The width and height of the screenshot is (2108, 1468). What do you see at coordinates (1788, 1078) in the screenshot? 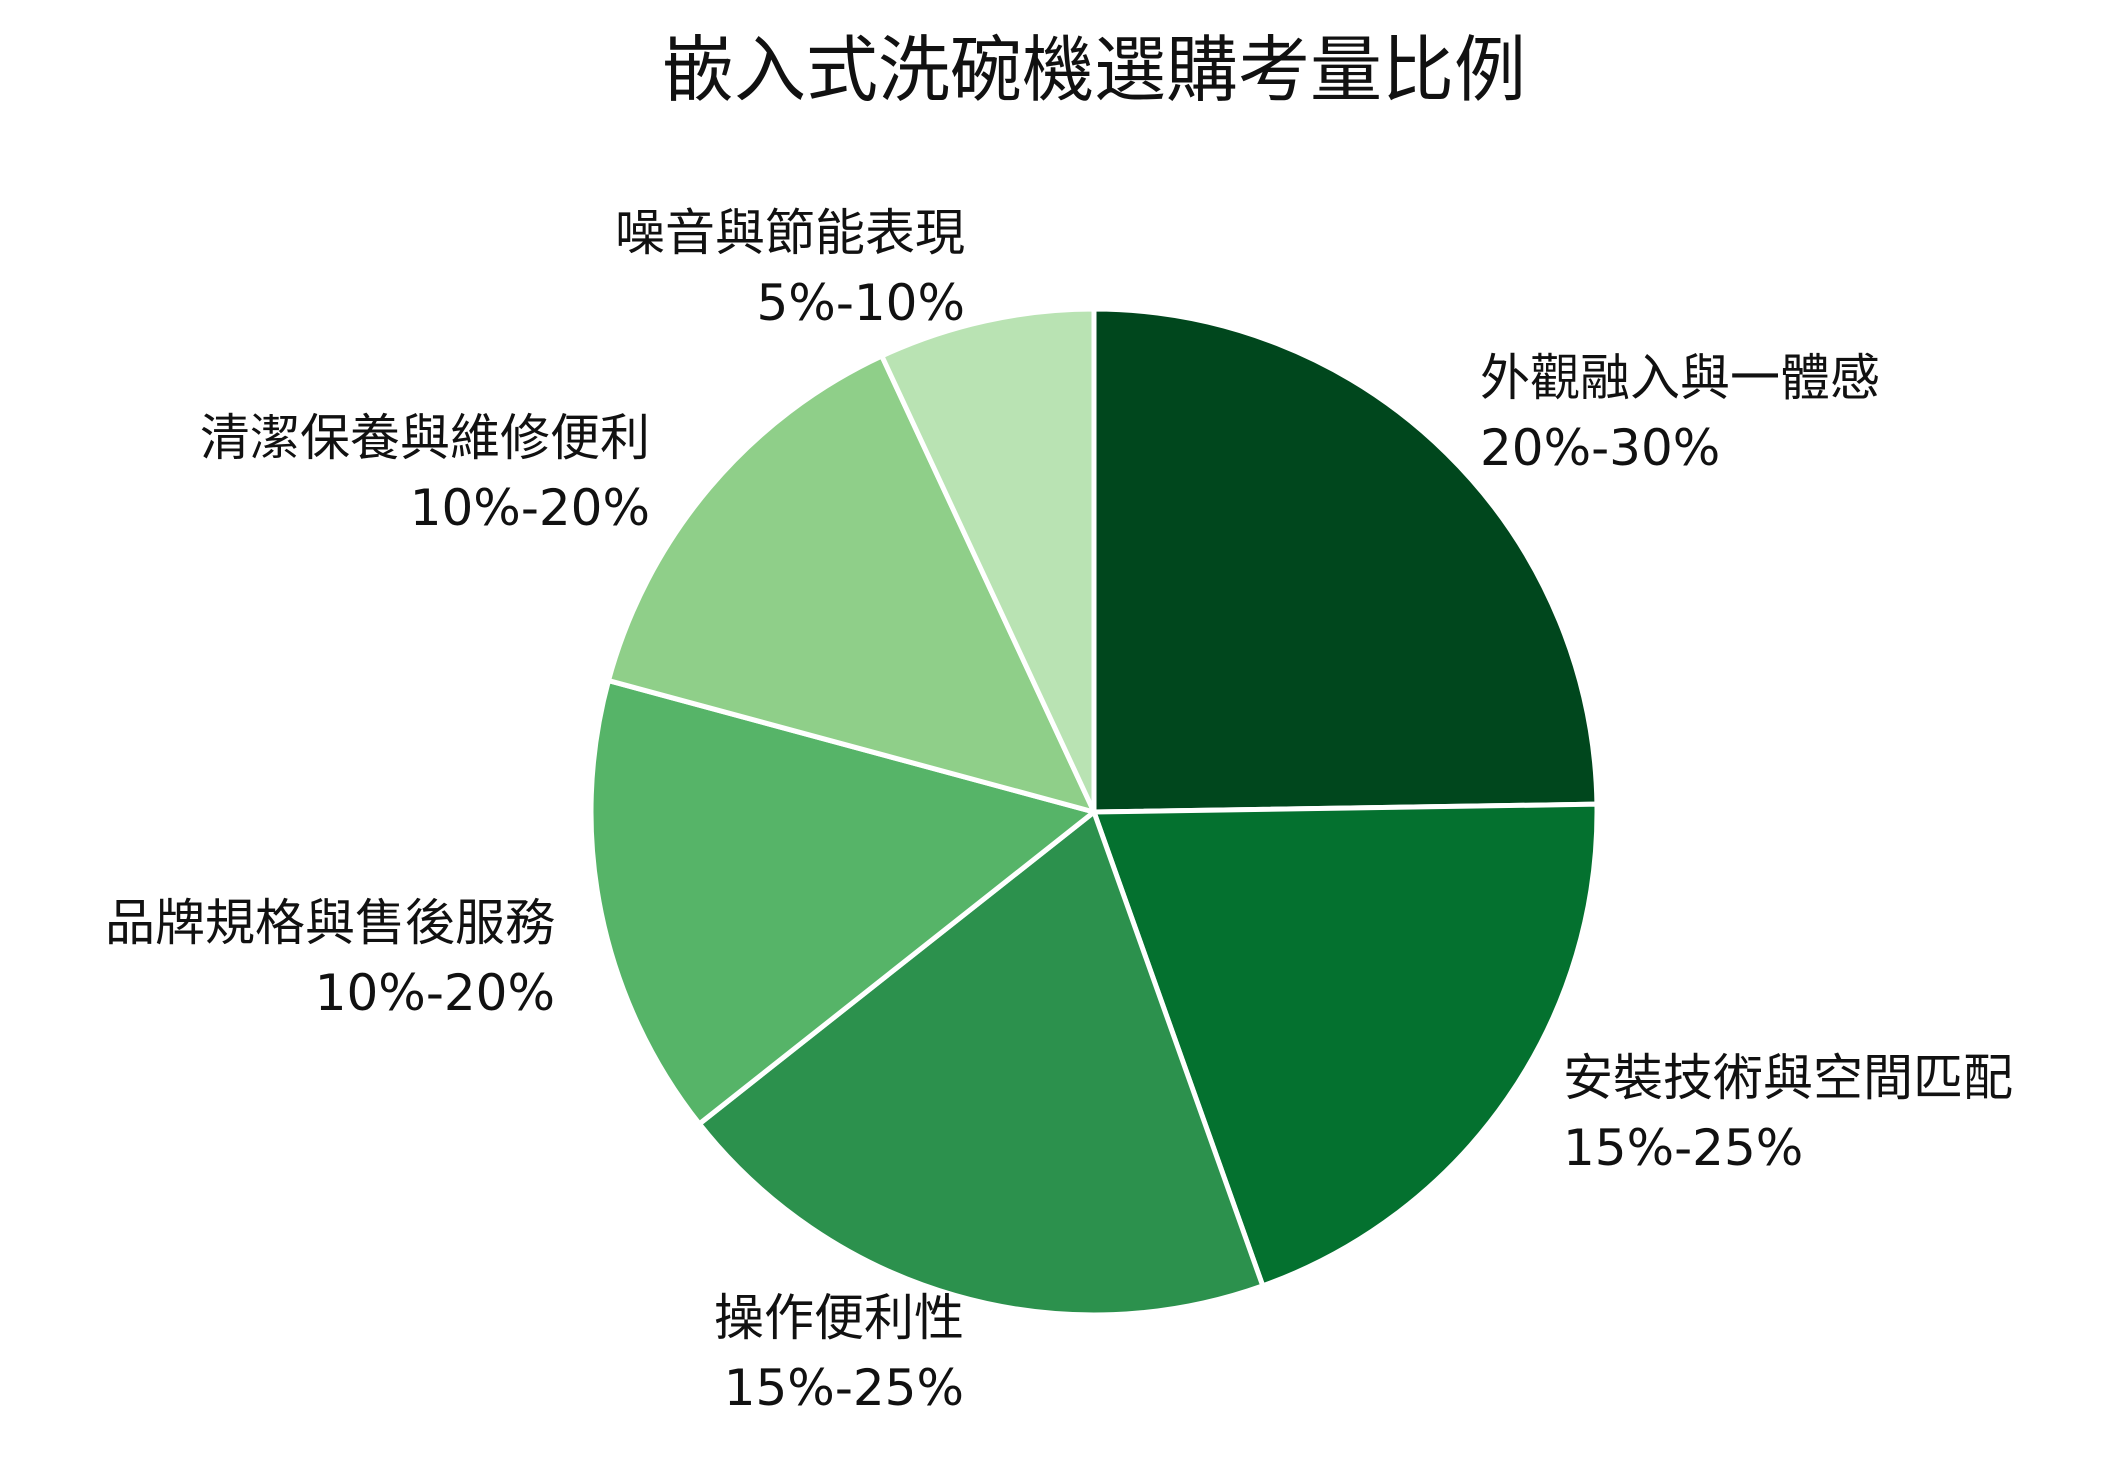
I see `slice-label: 安裝技術與空間匹配` at bounding box center [1788, 1078].